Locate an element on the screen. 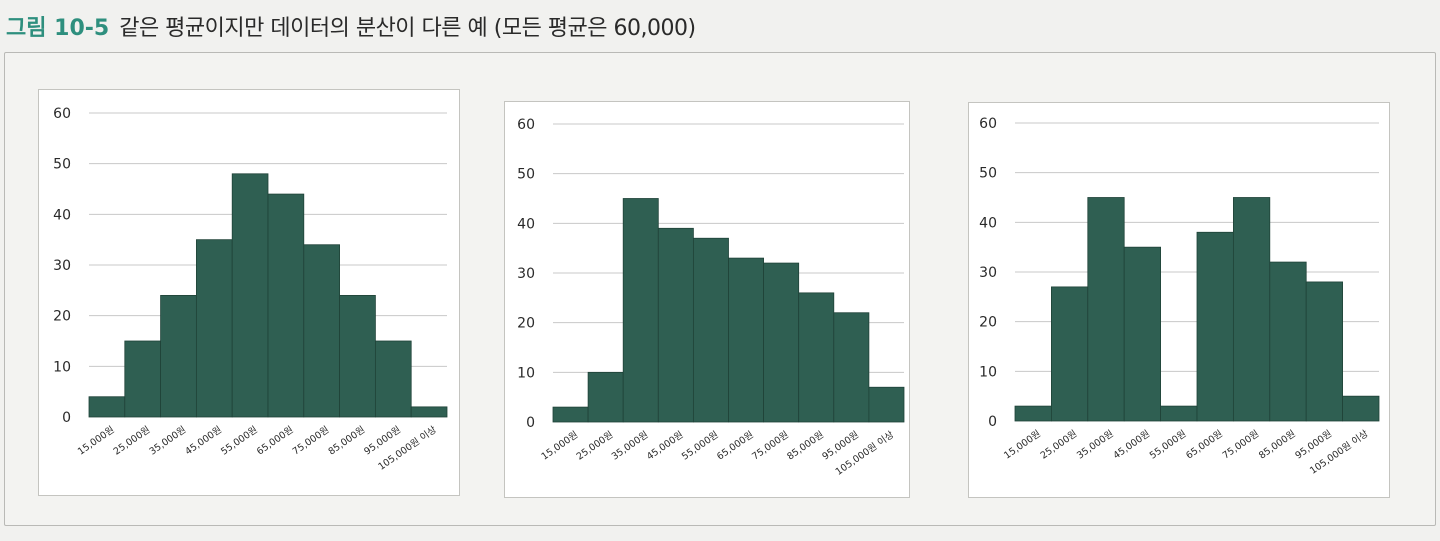 The height and width of the screenshot is (541, 1440). figure-caption: 같은 평균이지만 데이터의 분산이 다른 예 (모든 평균은 60,000) is located at coordinates (407, 28).